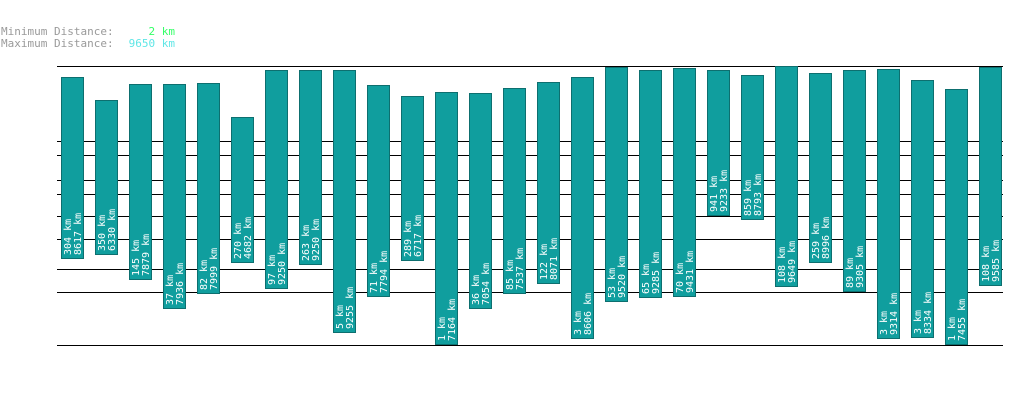 The height and width of the screenshot is (402, 1019). What do you see at coordinates (306, 243) in the screenshot?
I see `bar-min-label: 263 km` at bounding box center [306, 243].